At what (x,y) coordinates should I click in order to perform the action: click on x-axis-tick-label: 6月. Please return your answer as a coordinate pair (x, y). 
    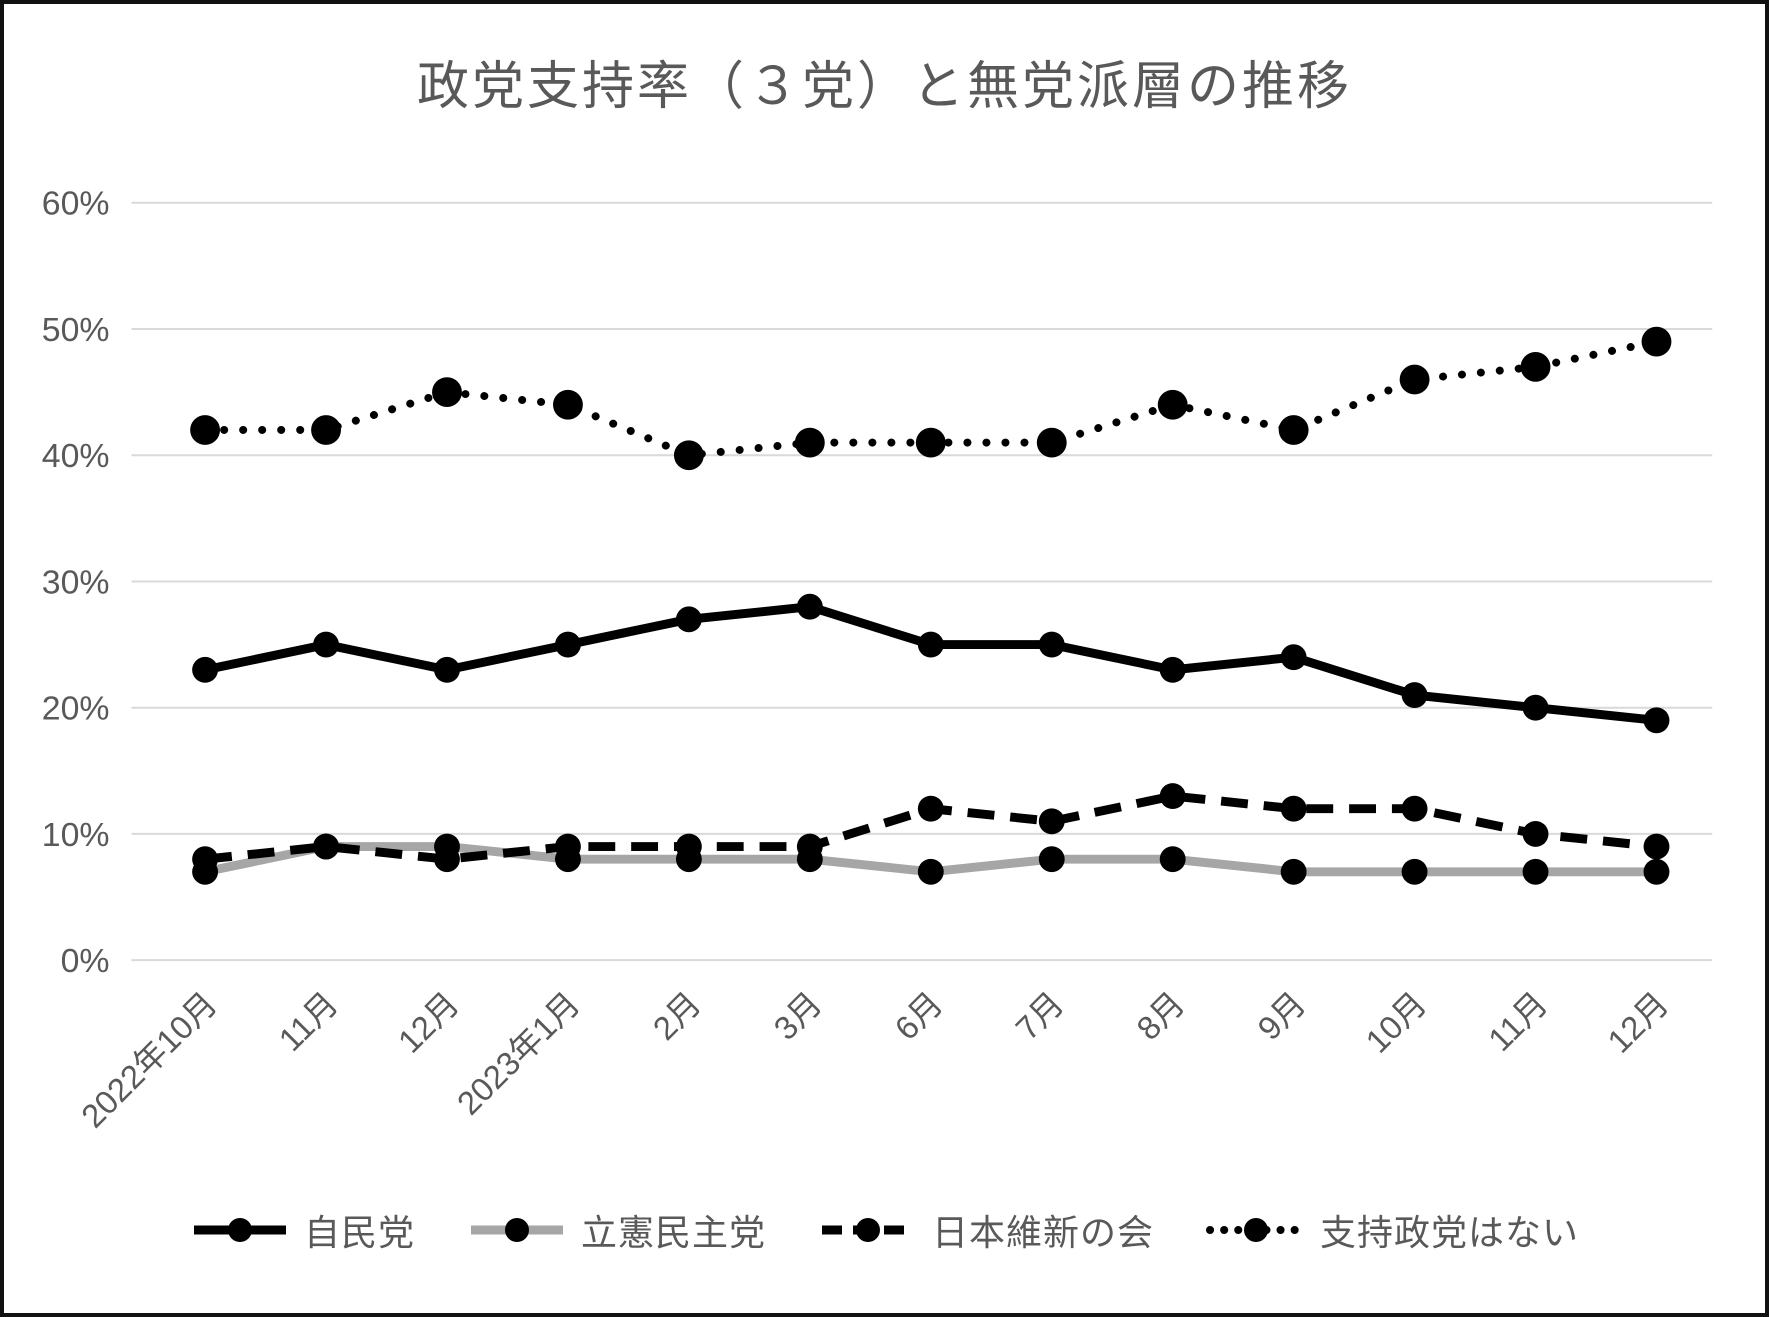
    Looking at the image, I should click on (918, 1016).